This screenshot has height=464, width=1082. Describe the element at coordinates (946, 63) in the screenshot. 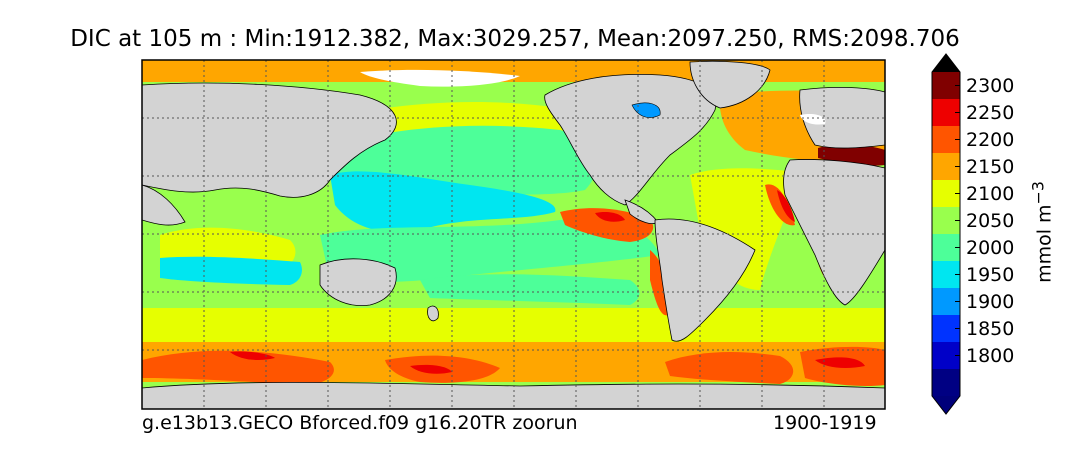

I see `colorbar-over-arrow` at that location.